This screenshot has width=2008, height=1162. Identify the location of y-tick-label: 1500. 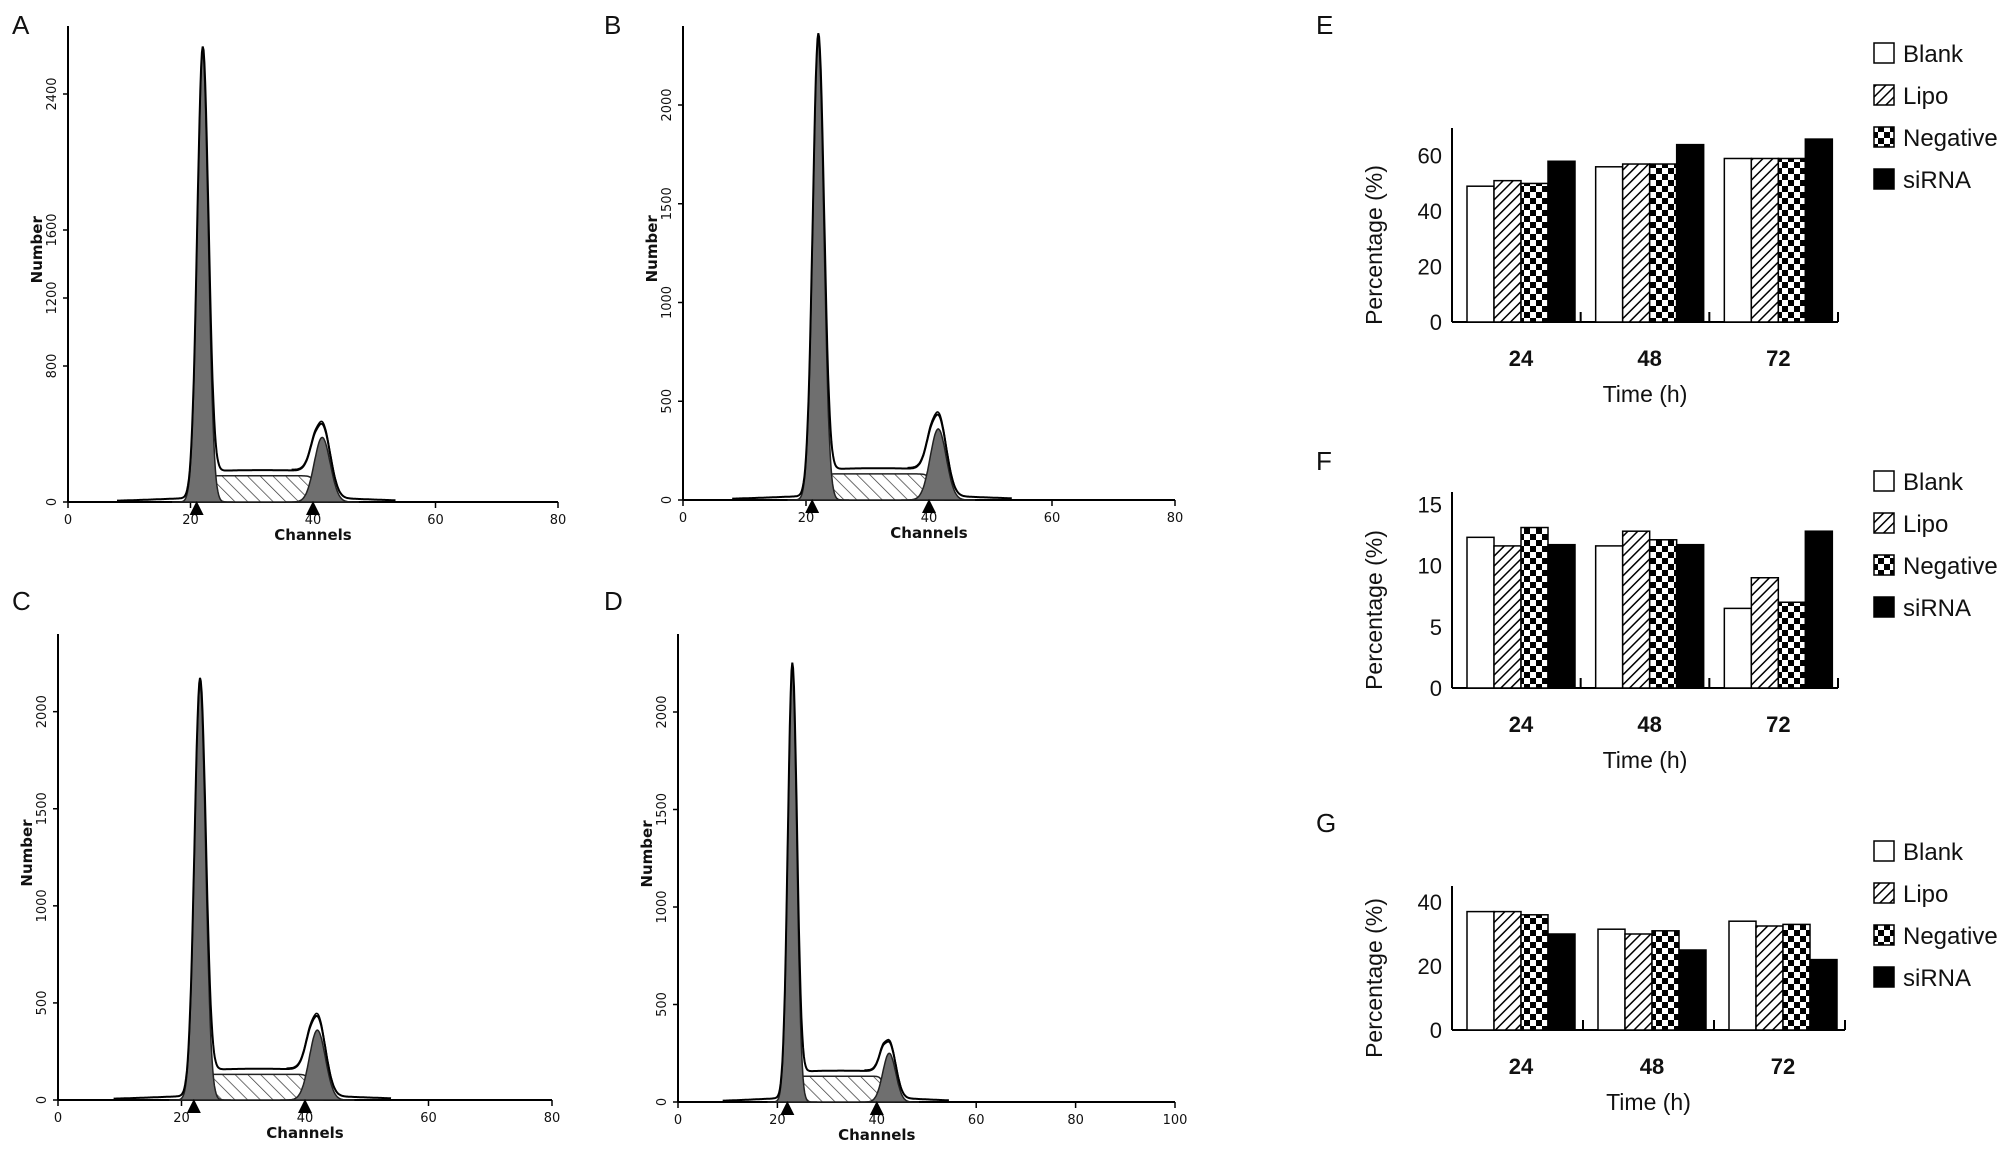
(662, 809).